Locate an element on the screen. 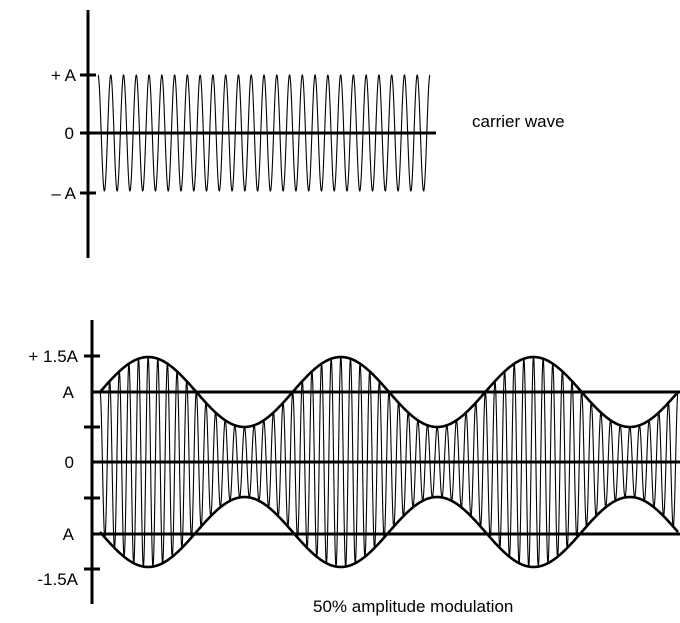 Image resolution: width=680 pixels, height=623 pixels. modulation-label-plus-1-5a: + 1.5A is located at coordinates (53, 356).